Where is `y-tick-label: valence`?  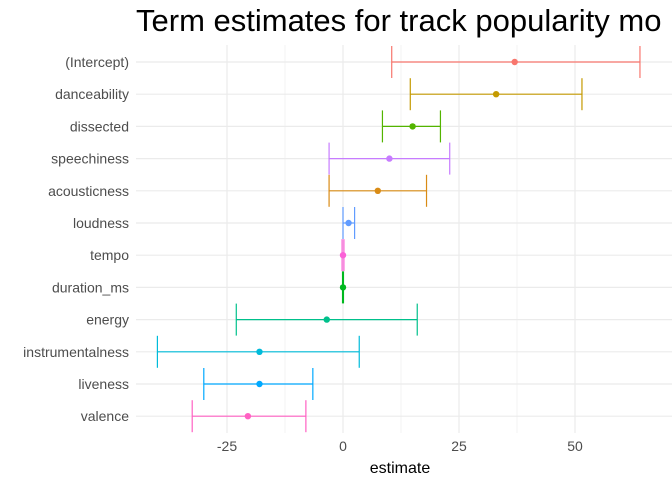
y-tick-label: valence is located at coordinates (105, 416).